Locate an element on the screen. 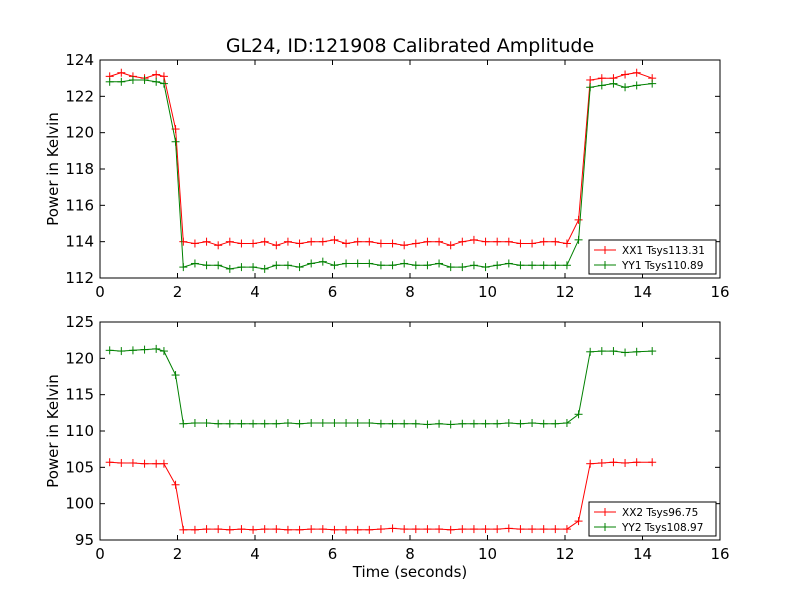 This screenshot has width=800, height=600. y-tick-label: 95 is located at coordinates (84, 540).